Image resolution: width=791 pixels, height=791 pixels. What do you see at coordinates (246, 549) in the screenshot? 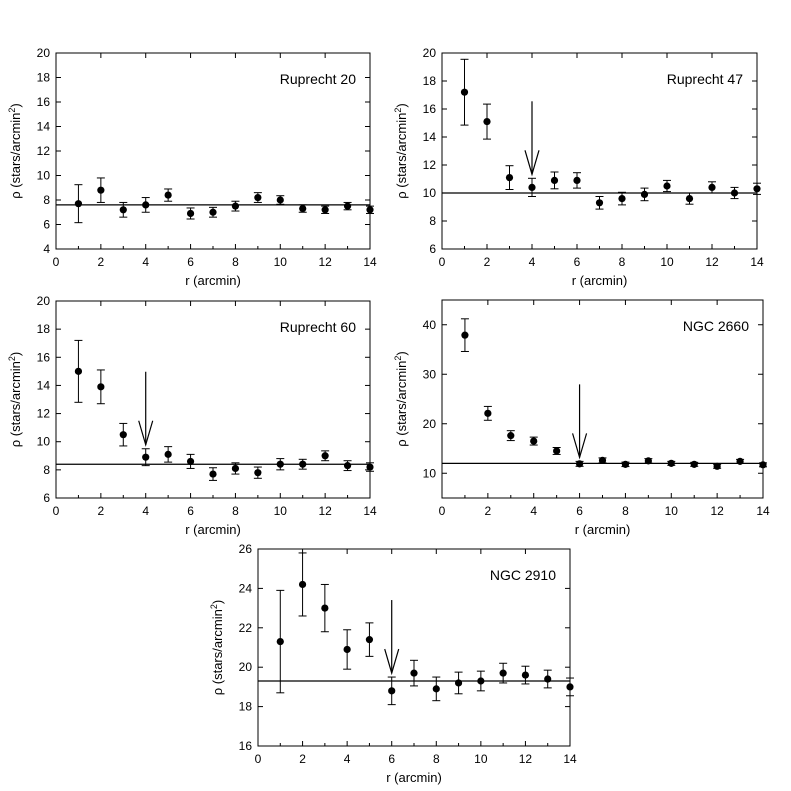
I see `y-tick-label: 26` at bounding box center [246, 549].